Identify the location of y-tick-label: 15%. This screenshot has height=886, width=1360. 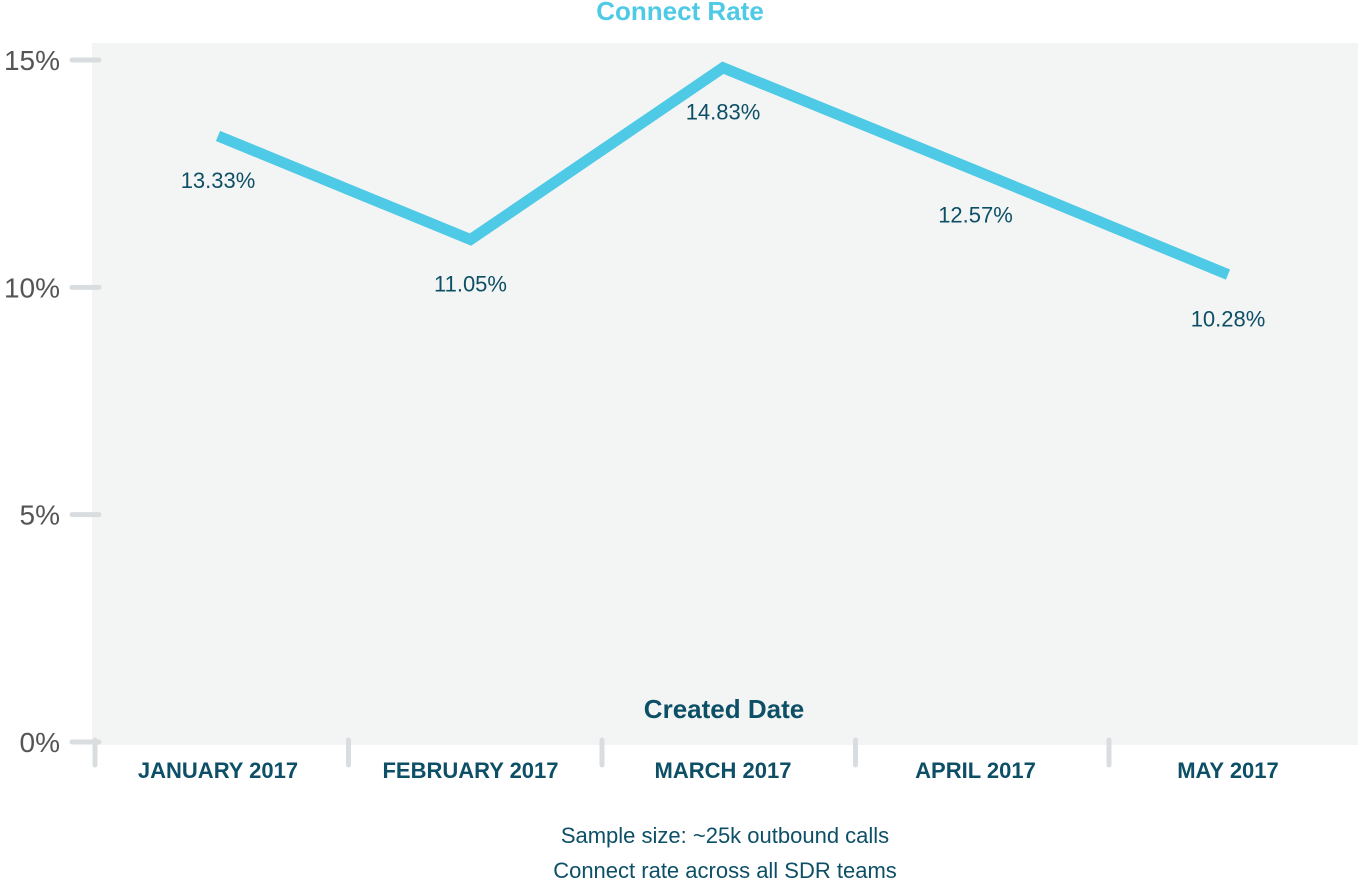
(32, 60).